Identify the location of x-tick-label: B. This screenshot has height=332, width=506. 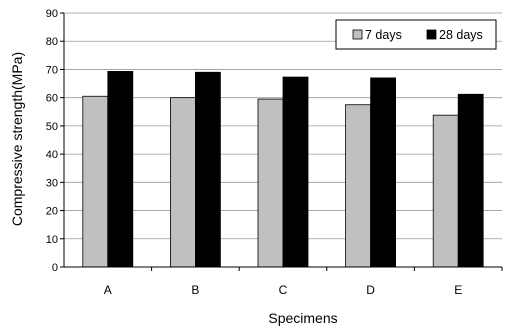
(195, 290).